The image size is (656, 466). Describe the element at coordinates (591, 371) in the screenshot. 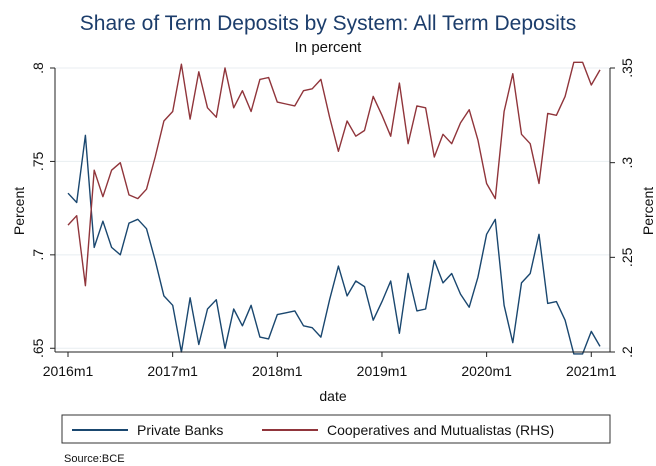

I see `x-tick-label: 2021m1` at that location.